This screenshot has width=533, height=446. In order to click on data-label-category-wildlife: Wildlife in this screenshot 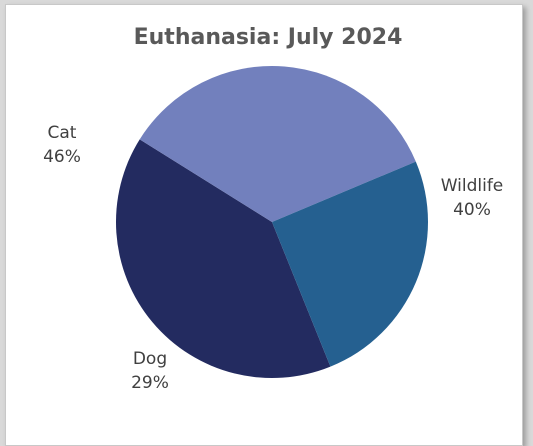, I will do `click(472, 186)`.